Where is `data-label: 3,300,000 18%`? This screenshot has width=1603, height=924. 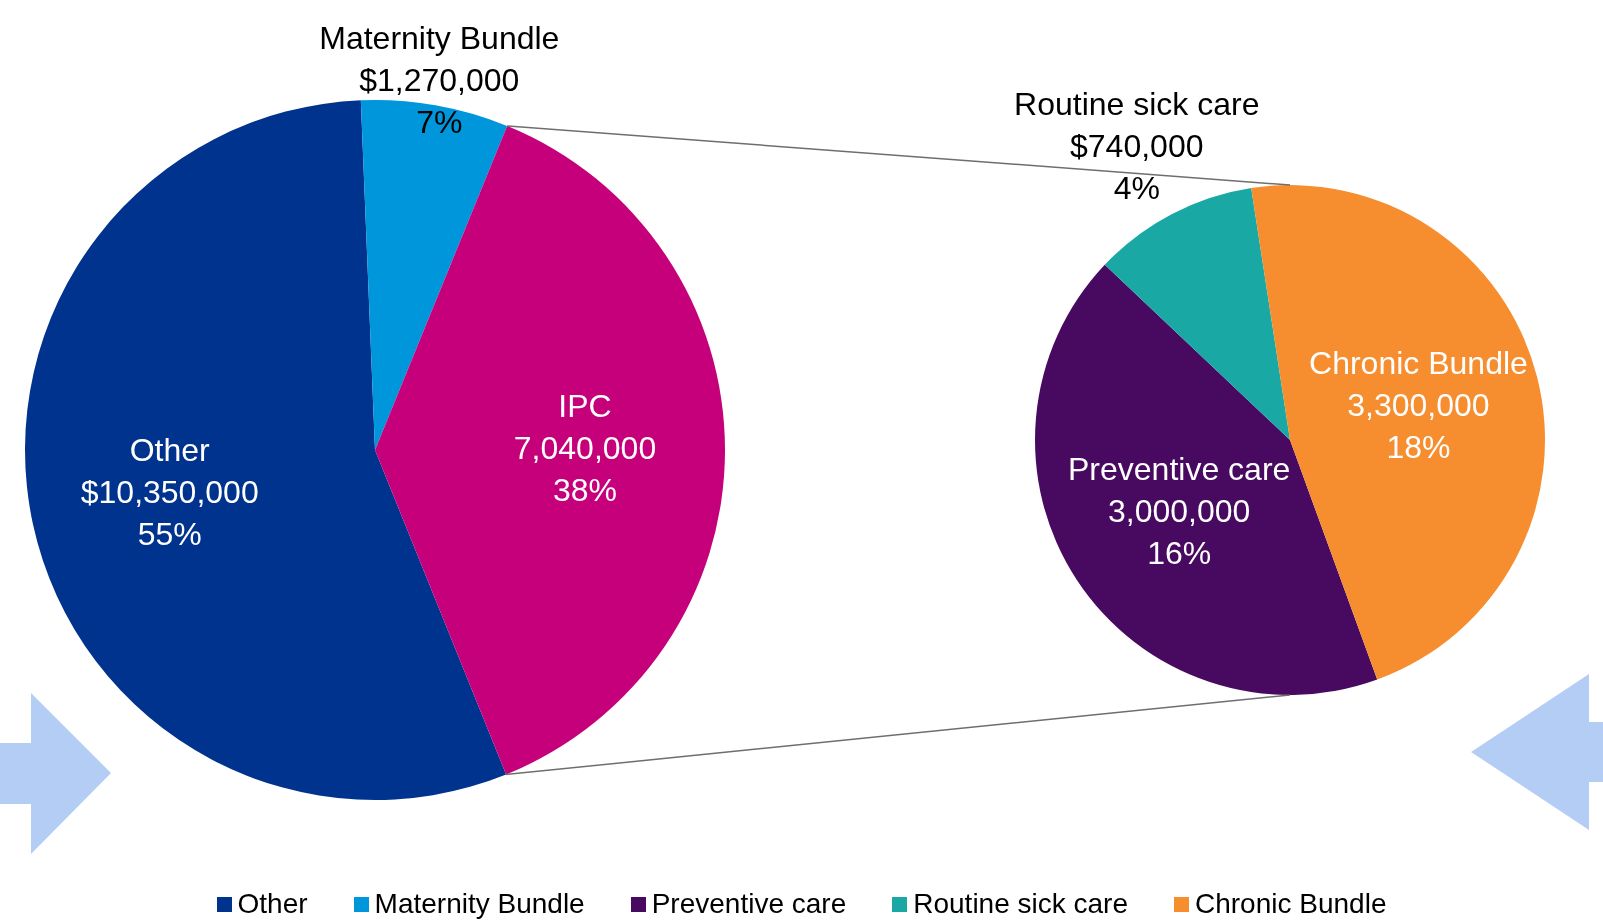
data-label: 3,300,000 18% is located at coordinates (1418, 425).